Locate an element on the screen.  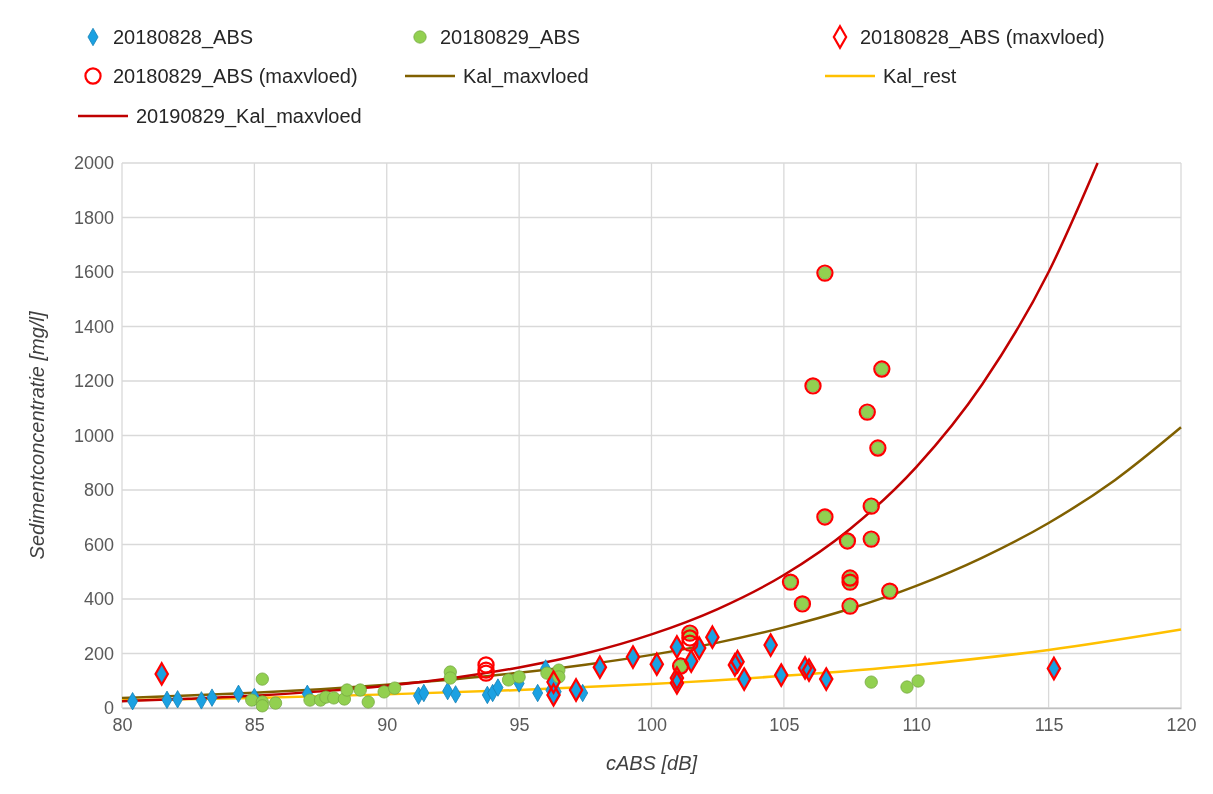
y-tick-label: 800 is located at coordinates (98, 490).